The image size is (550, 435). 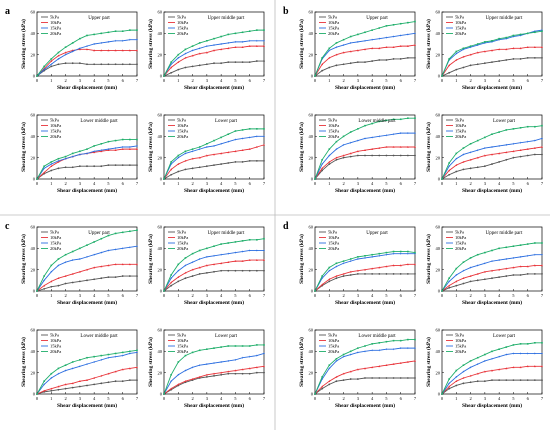 I want to click on series-line-15kPa, so click(x=364, y=272).